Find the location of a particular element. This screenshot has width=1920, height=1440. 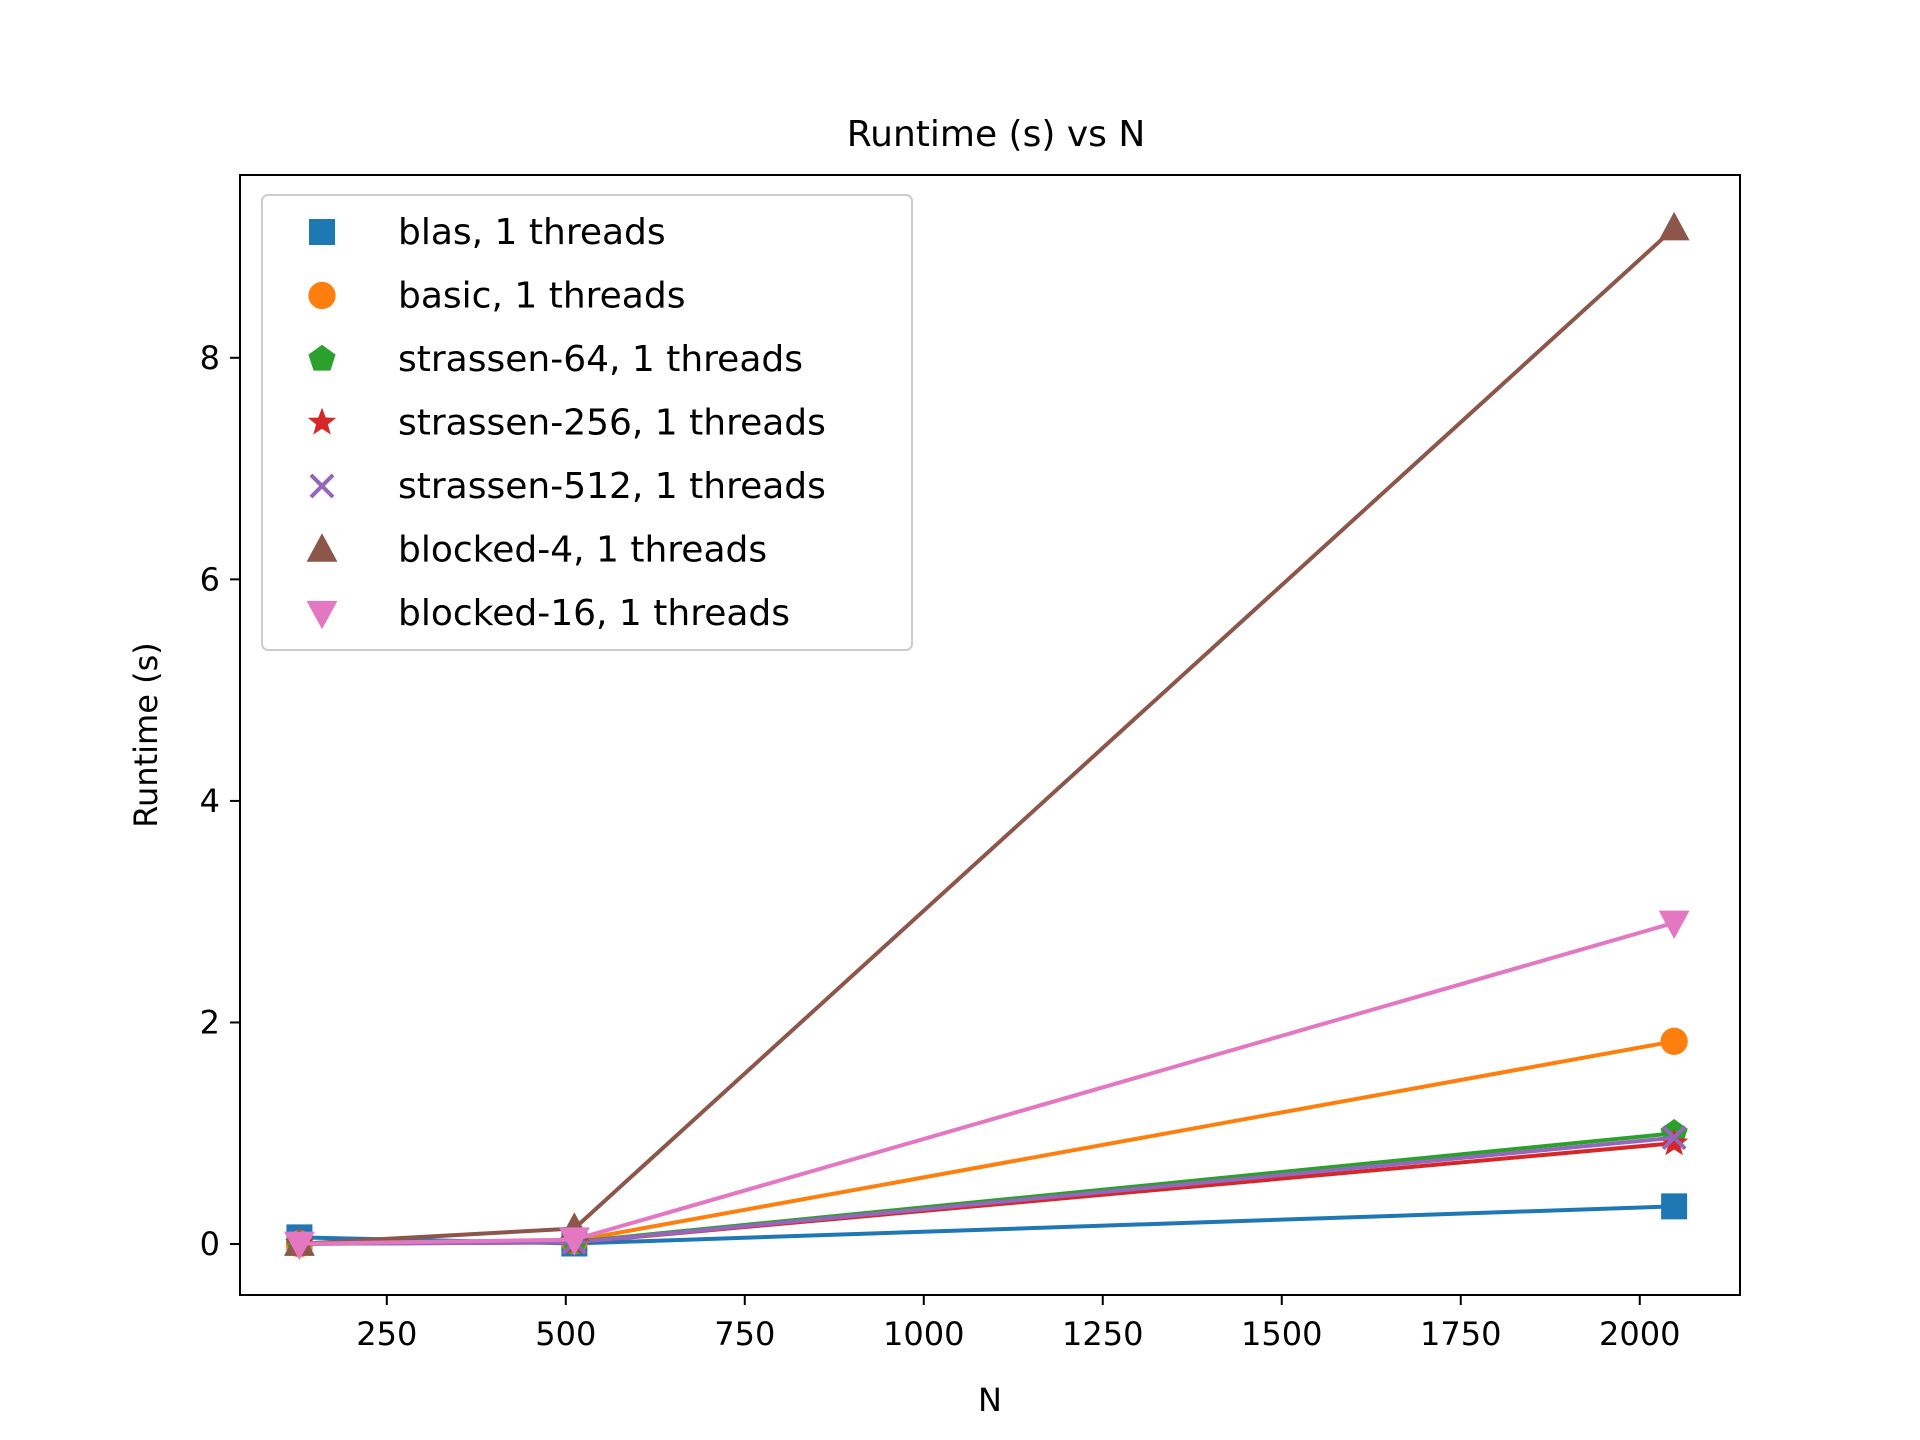

legend-label: blocked-16, 1 threads is located at coordinates (594, 613).